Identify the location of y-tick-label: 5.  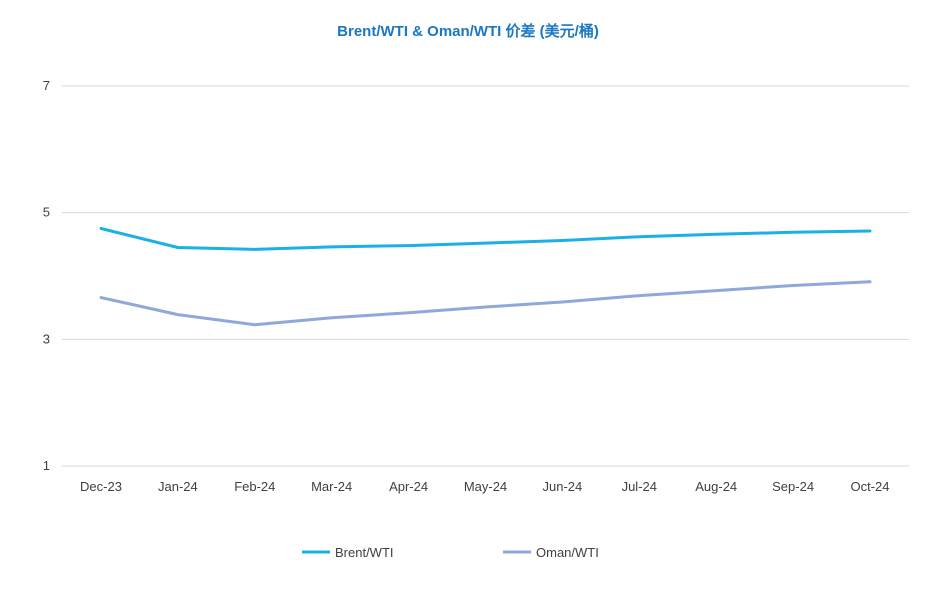
(46, 212).